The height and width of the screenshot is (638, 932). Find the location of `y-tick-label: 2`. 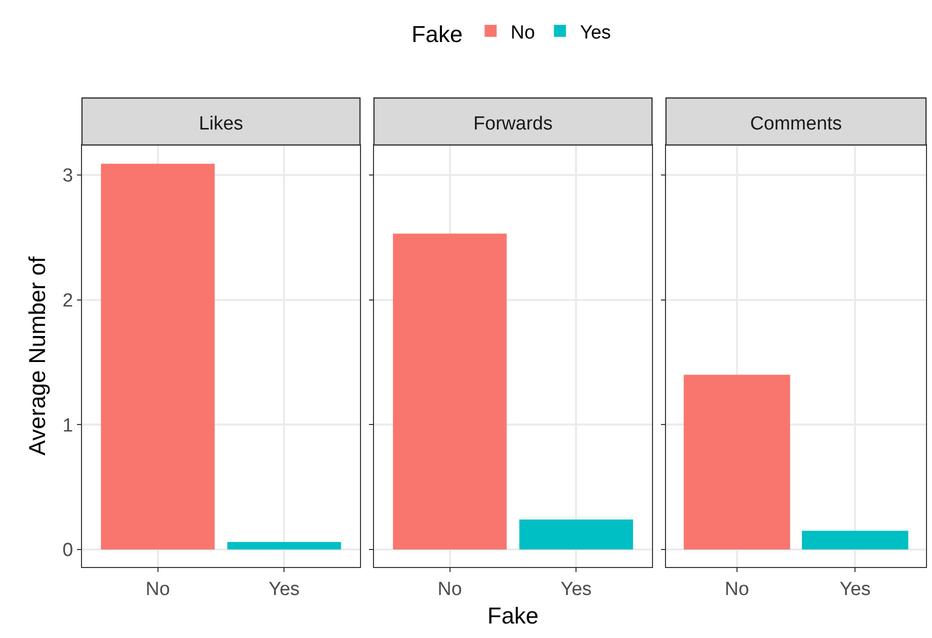

y-tick-label: 2 is located at coordinates (68, 301).